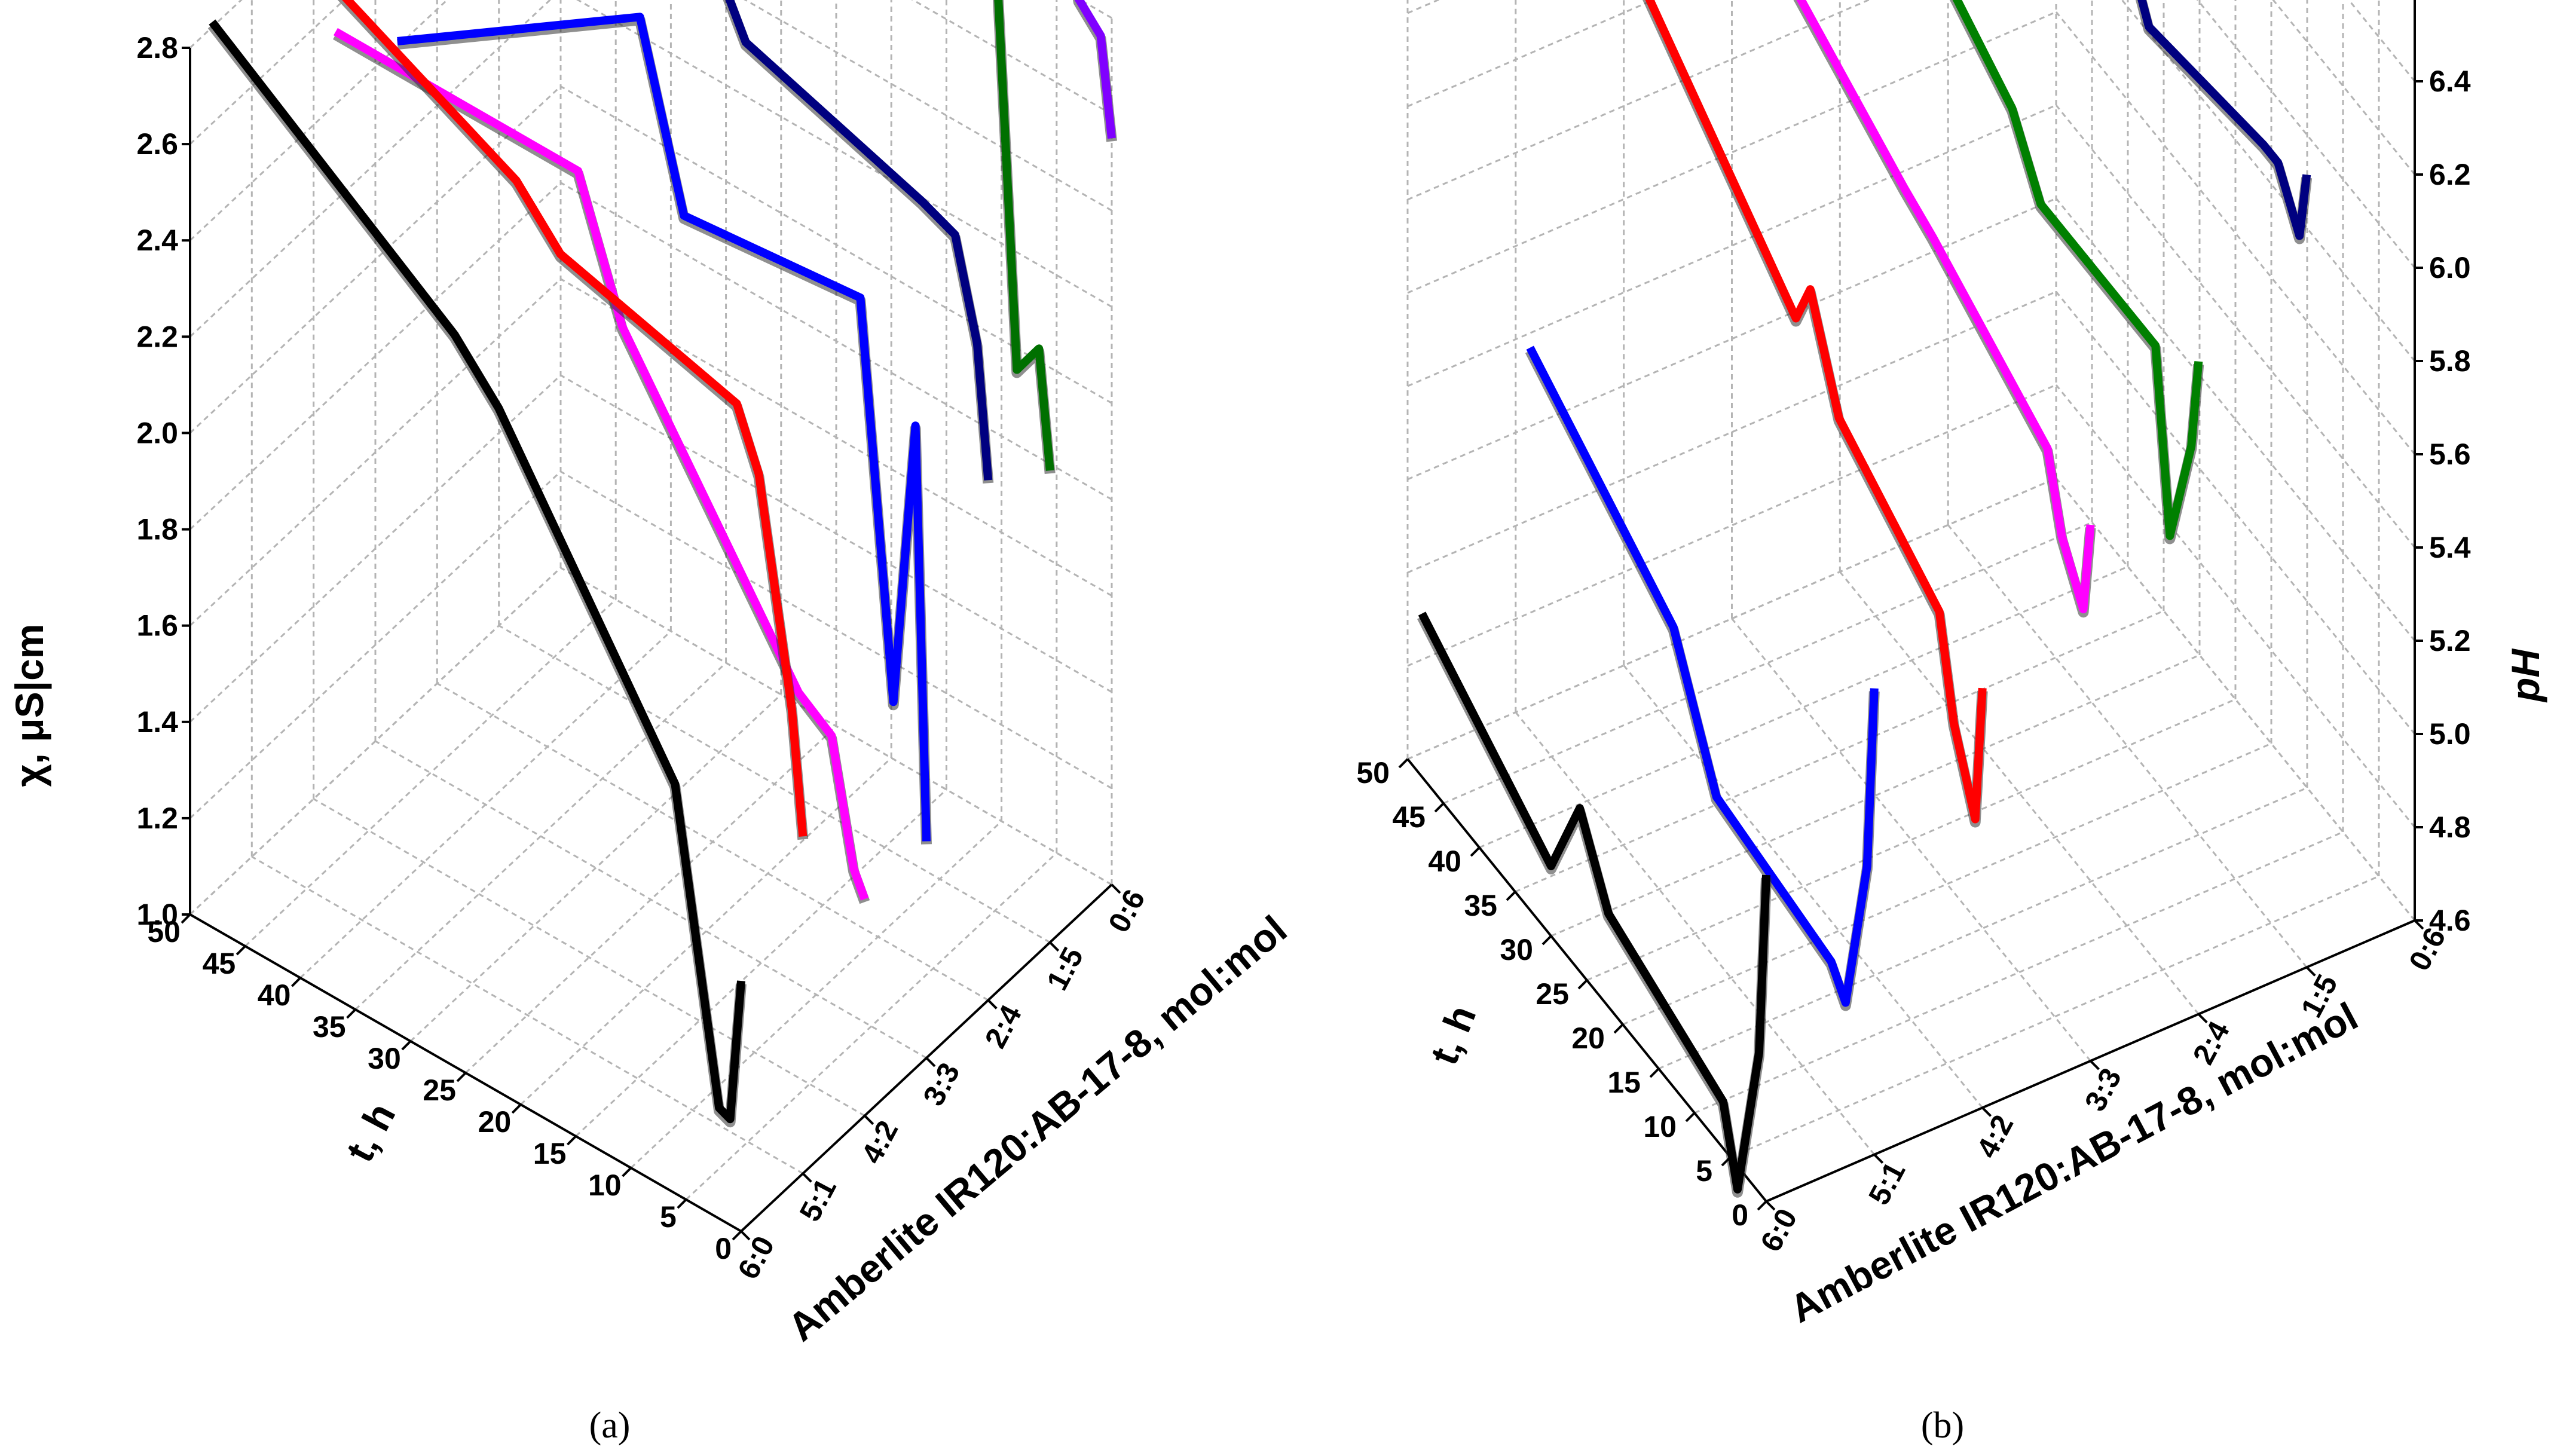 This screenshot has height=1456, width=2557. I want to click on panel-a-z-axis-title: χ, μS|cm, so click(30, 706).